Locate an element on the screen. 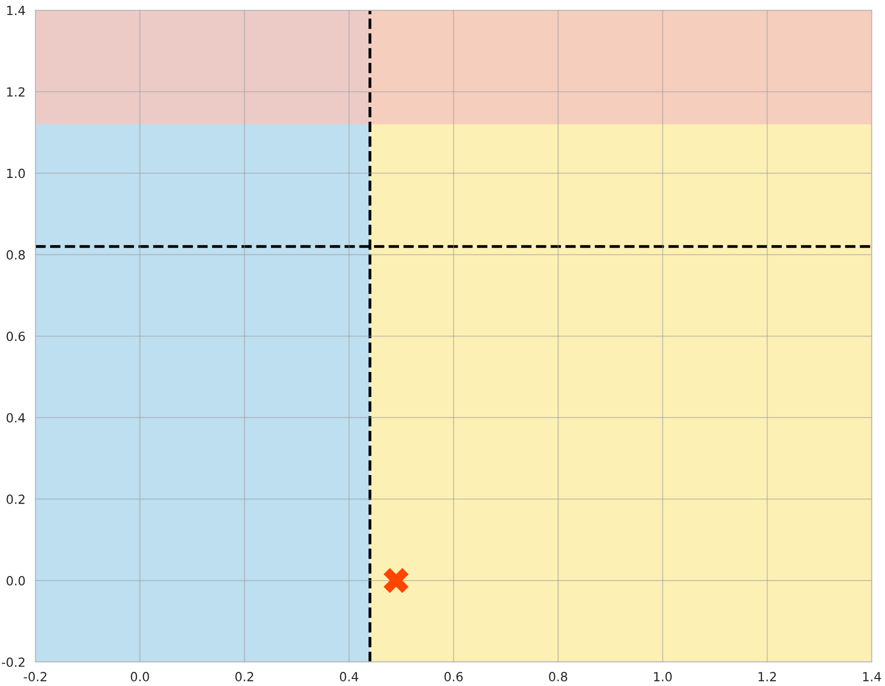  x-tick-label: 1.0 is located at coordinates (663, 677).